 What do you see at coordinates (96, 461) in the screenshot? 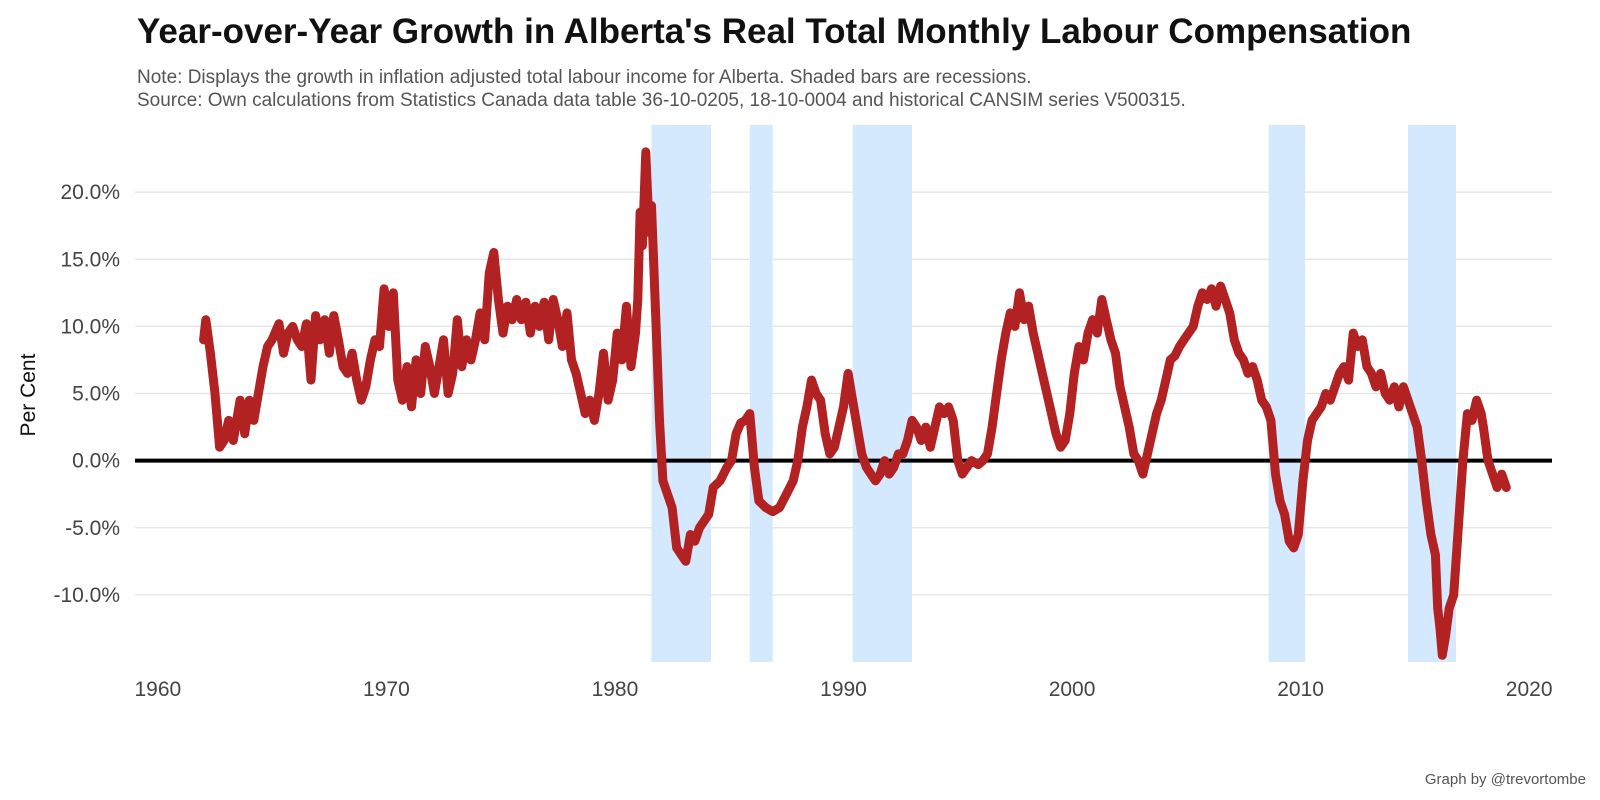
I see `y-tick-label: 0.0%` at bounding box center [96, 461].